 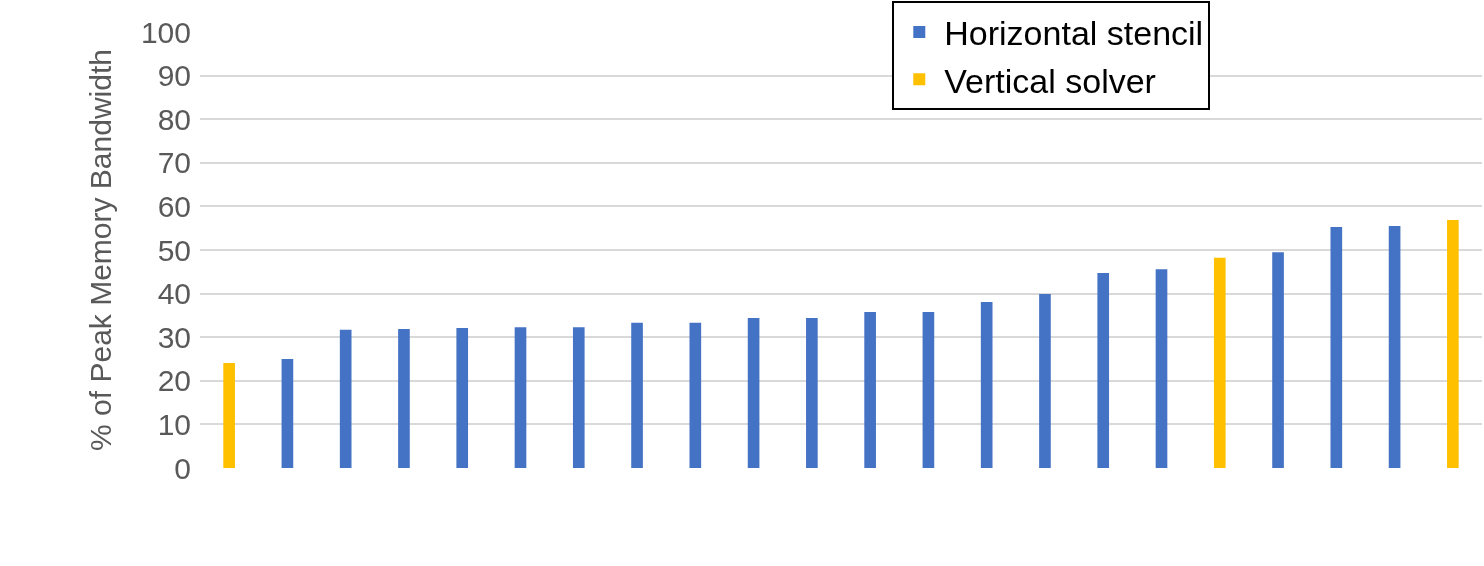 What do you see at coordinates (174, 337) in the screenshot?
I see `y-tick-label: 30` at bounding box center [174, 337].